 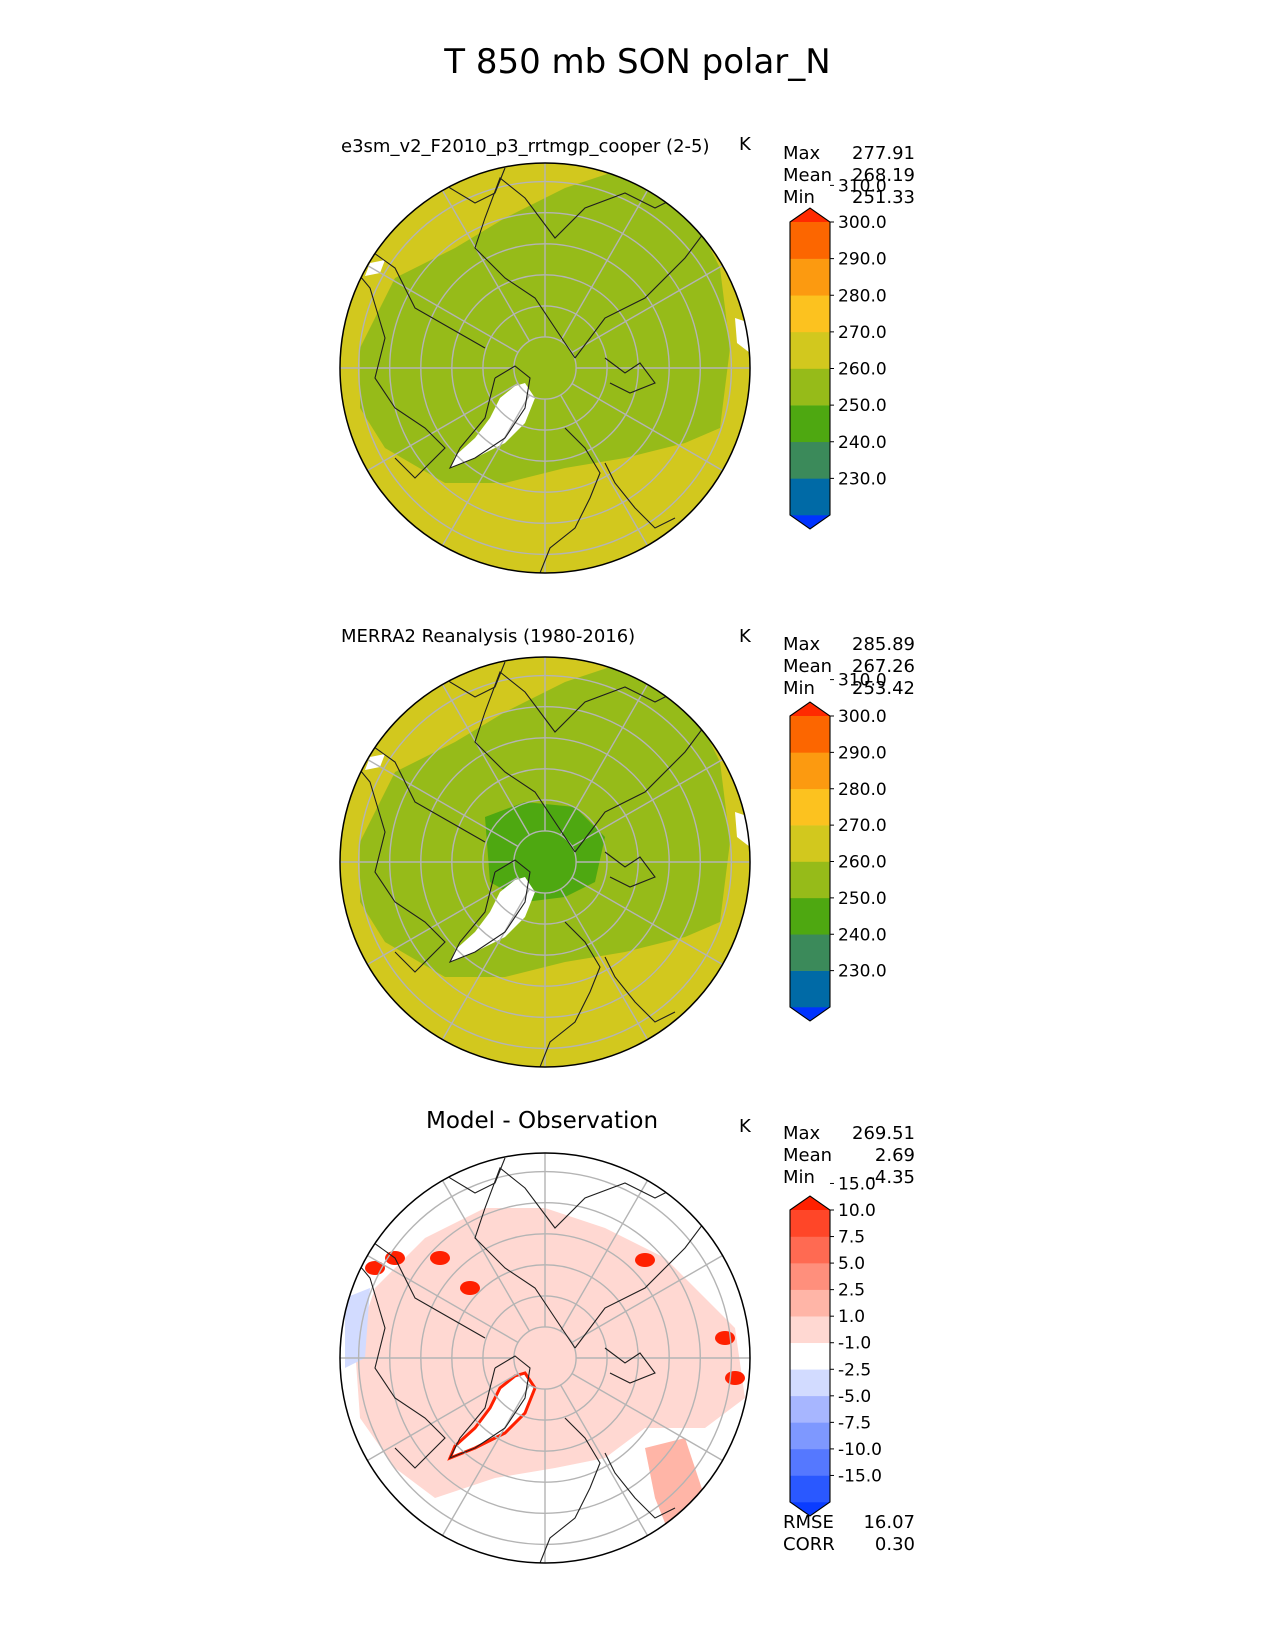 What do you see at coordinates (894, 1544) in the screenshot?
I see `metric-value: 0.30` at bounding box center [894, 1544].